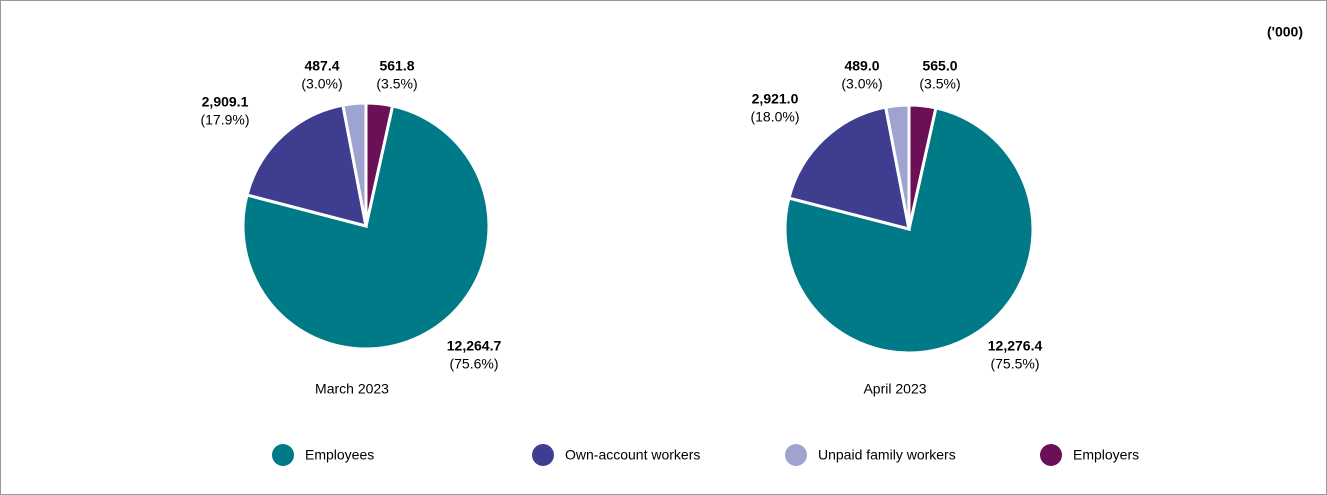 This screenshot has height=495, width=1327. I want to click on value-label: 12,276.4, so click(1015, 346).